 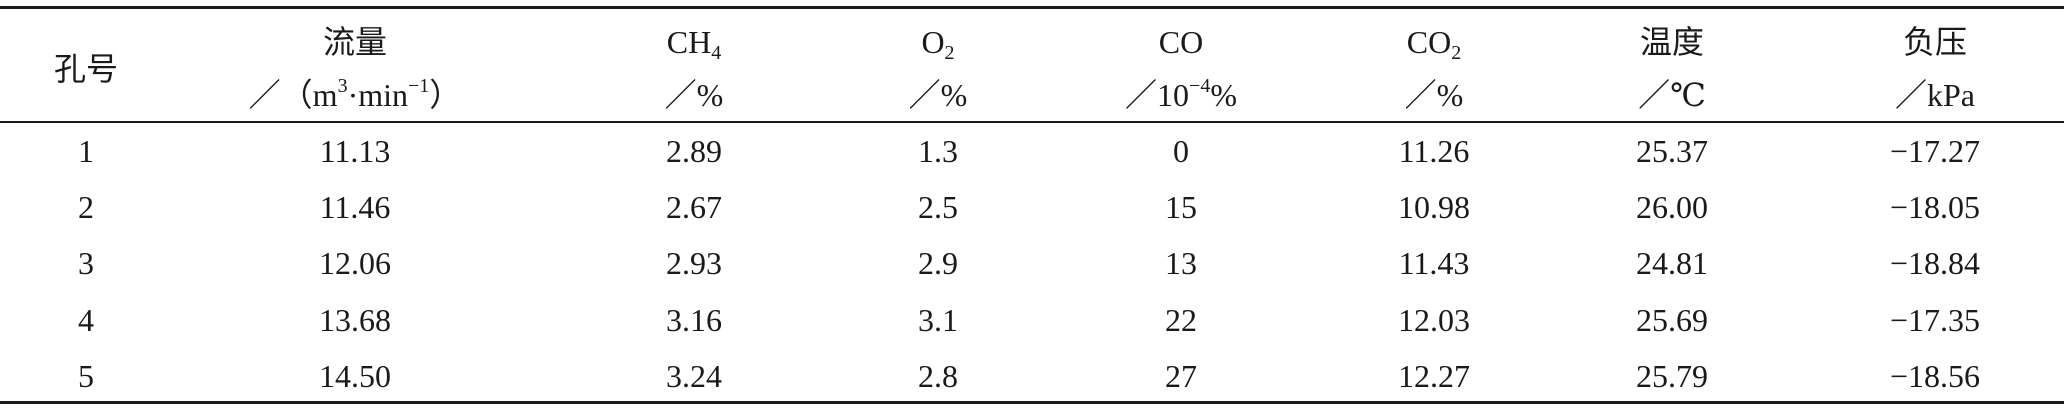 What do you see at coordinates (1434, 376) in the screenshot?
I see `table-cell: 12.27` at bounding box center [1434, 376].